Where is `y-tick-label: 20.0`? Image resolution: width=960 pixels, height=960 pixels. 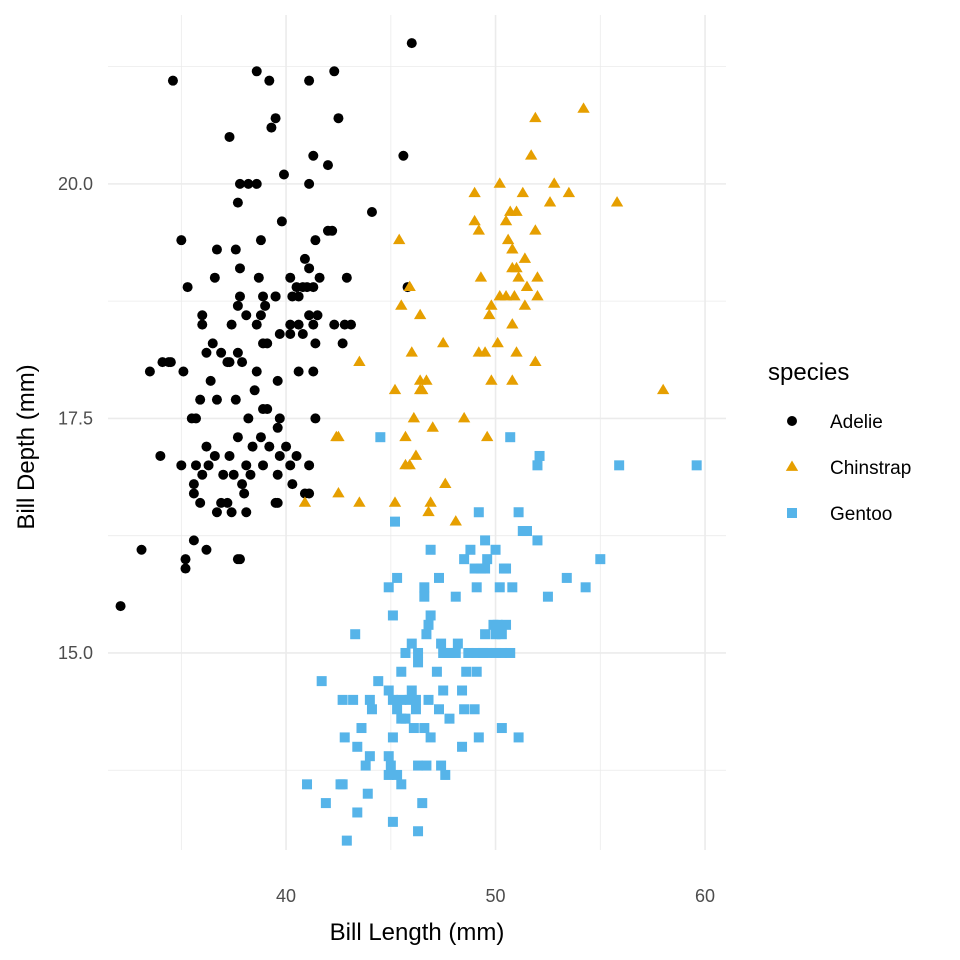 y-tick-label: 20.0 is located at coordinates (75, 184).